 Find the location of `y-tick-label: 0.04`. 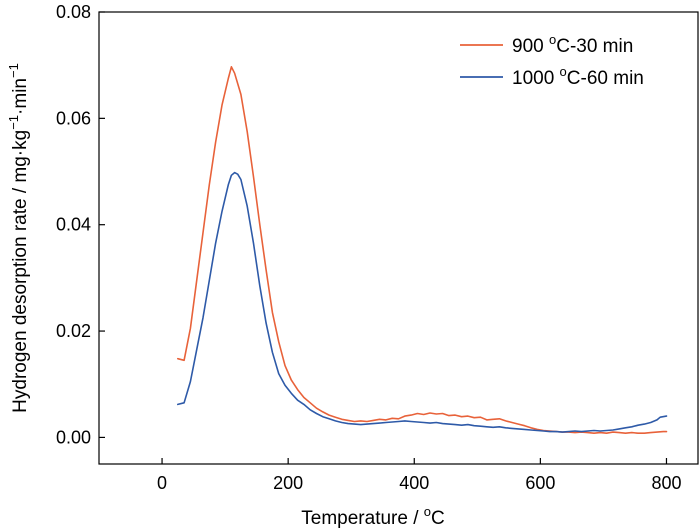

y-tick-label: 0.04 is located at coordinates (73, 225).